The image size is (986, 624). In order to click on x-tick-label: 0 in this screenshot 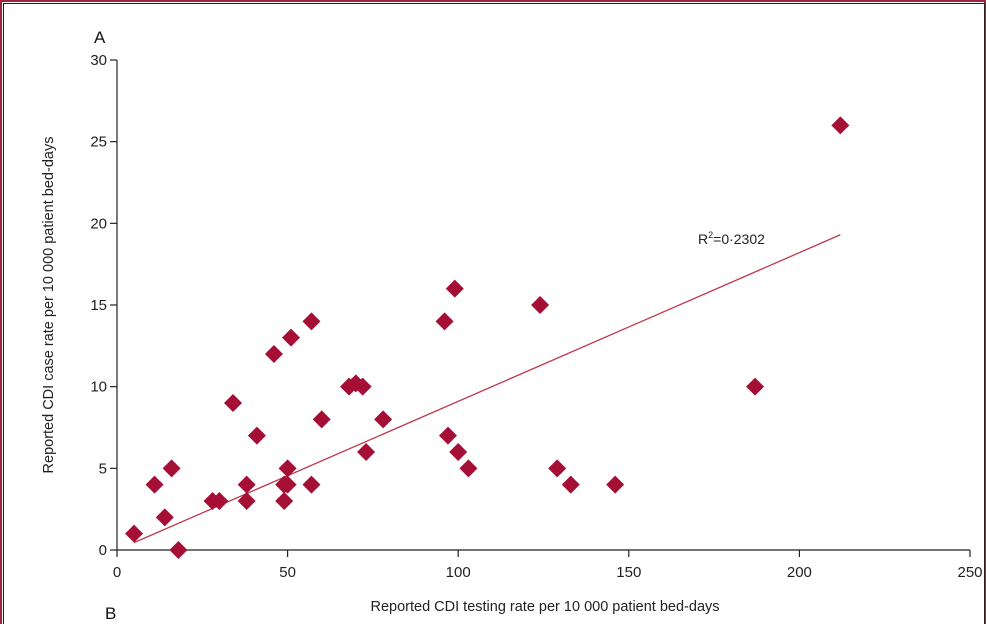, I will do `click(117, 572)`.